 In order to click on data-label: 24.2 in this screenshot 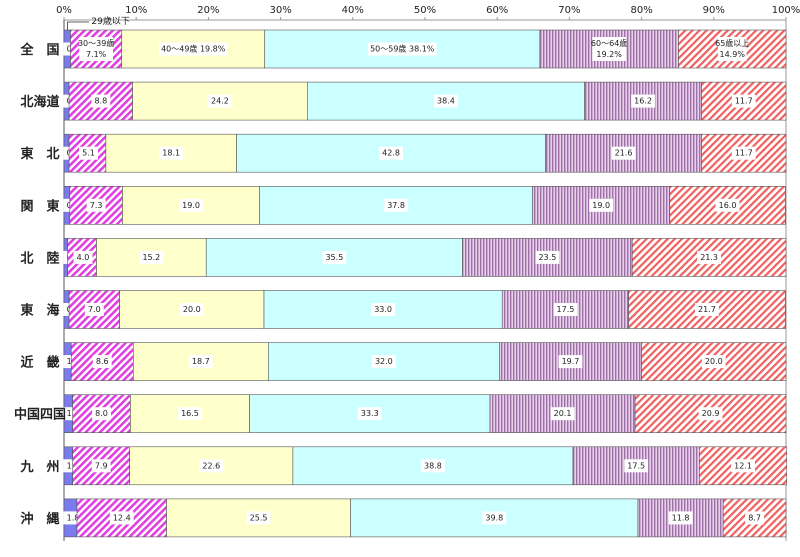, I will do `click(220, 101)`.